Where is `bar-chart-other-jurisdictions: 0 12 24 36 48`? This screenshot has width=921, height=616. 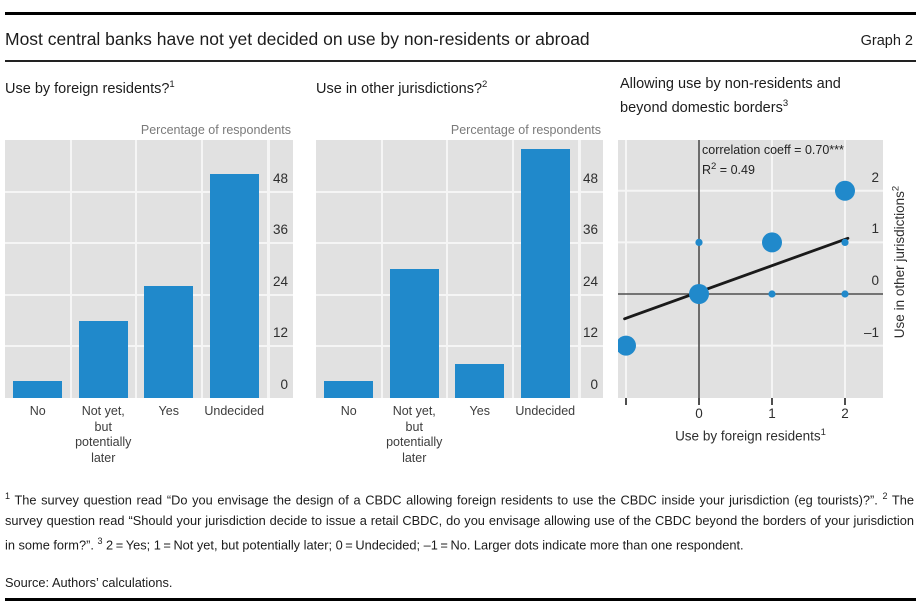 bar-chart-other-jurisdictions: 0 12 24 36 48 is located at coordinates (459, 269).